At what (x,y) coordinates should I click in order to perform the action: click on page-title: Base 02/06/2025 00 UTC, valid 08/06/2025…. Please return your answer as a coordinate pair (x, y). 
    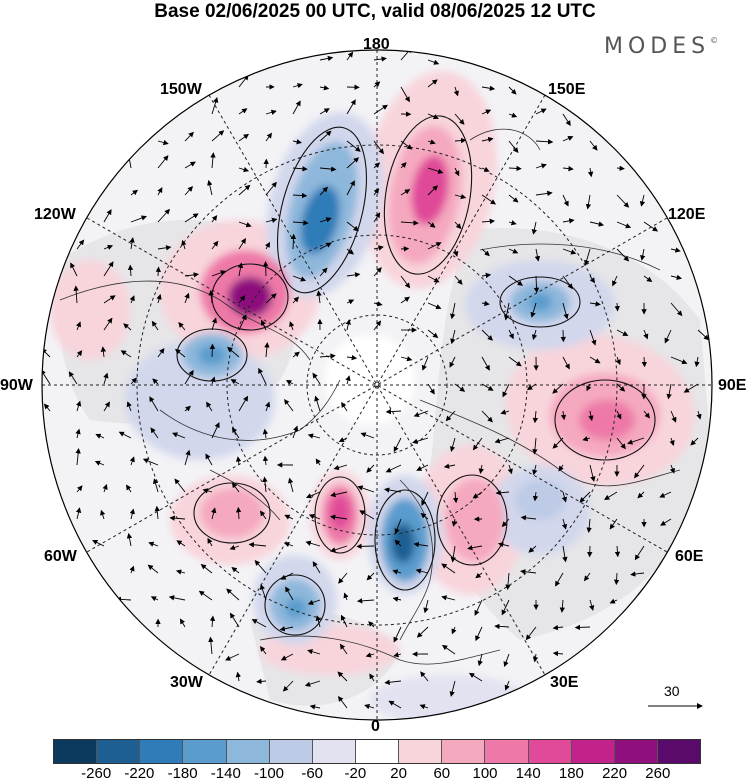
    Looking at the image, I should click on (375, 11).